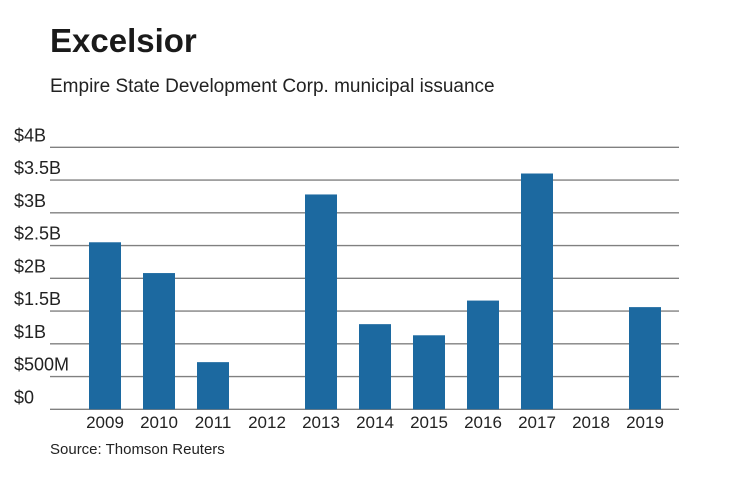  Describe the element at coordinates (30, 266) in the screenshot. I see `y-tick-label: $2B` at that location.